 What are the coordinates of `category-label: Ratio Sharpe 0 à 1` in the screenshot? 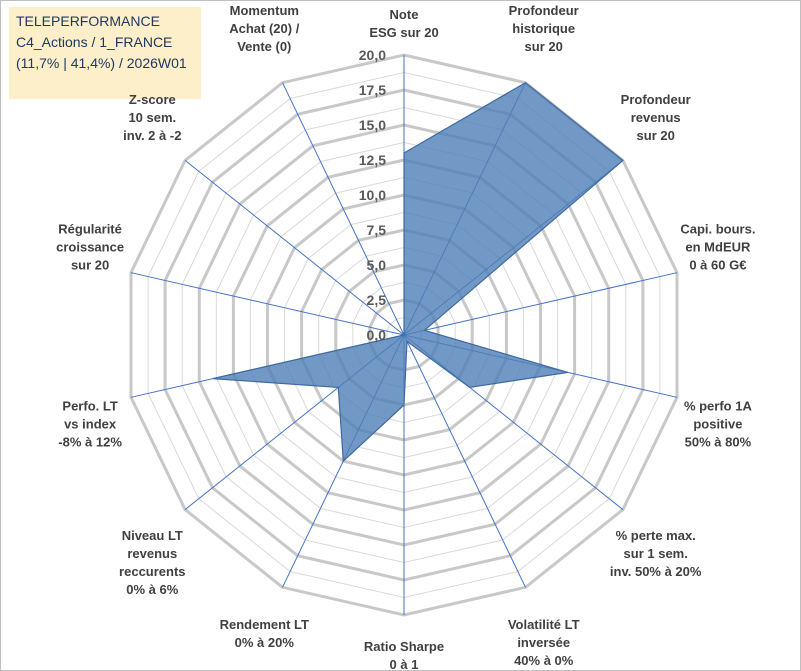 It's located at (404, 655).